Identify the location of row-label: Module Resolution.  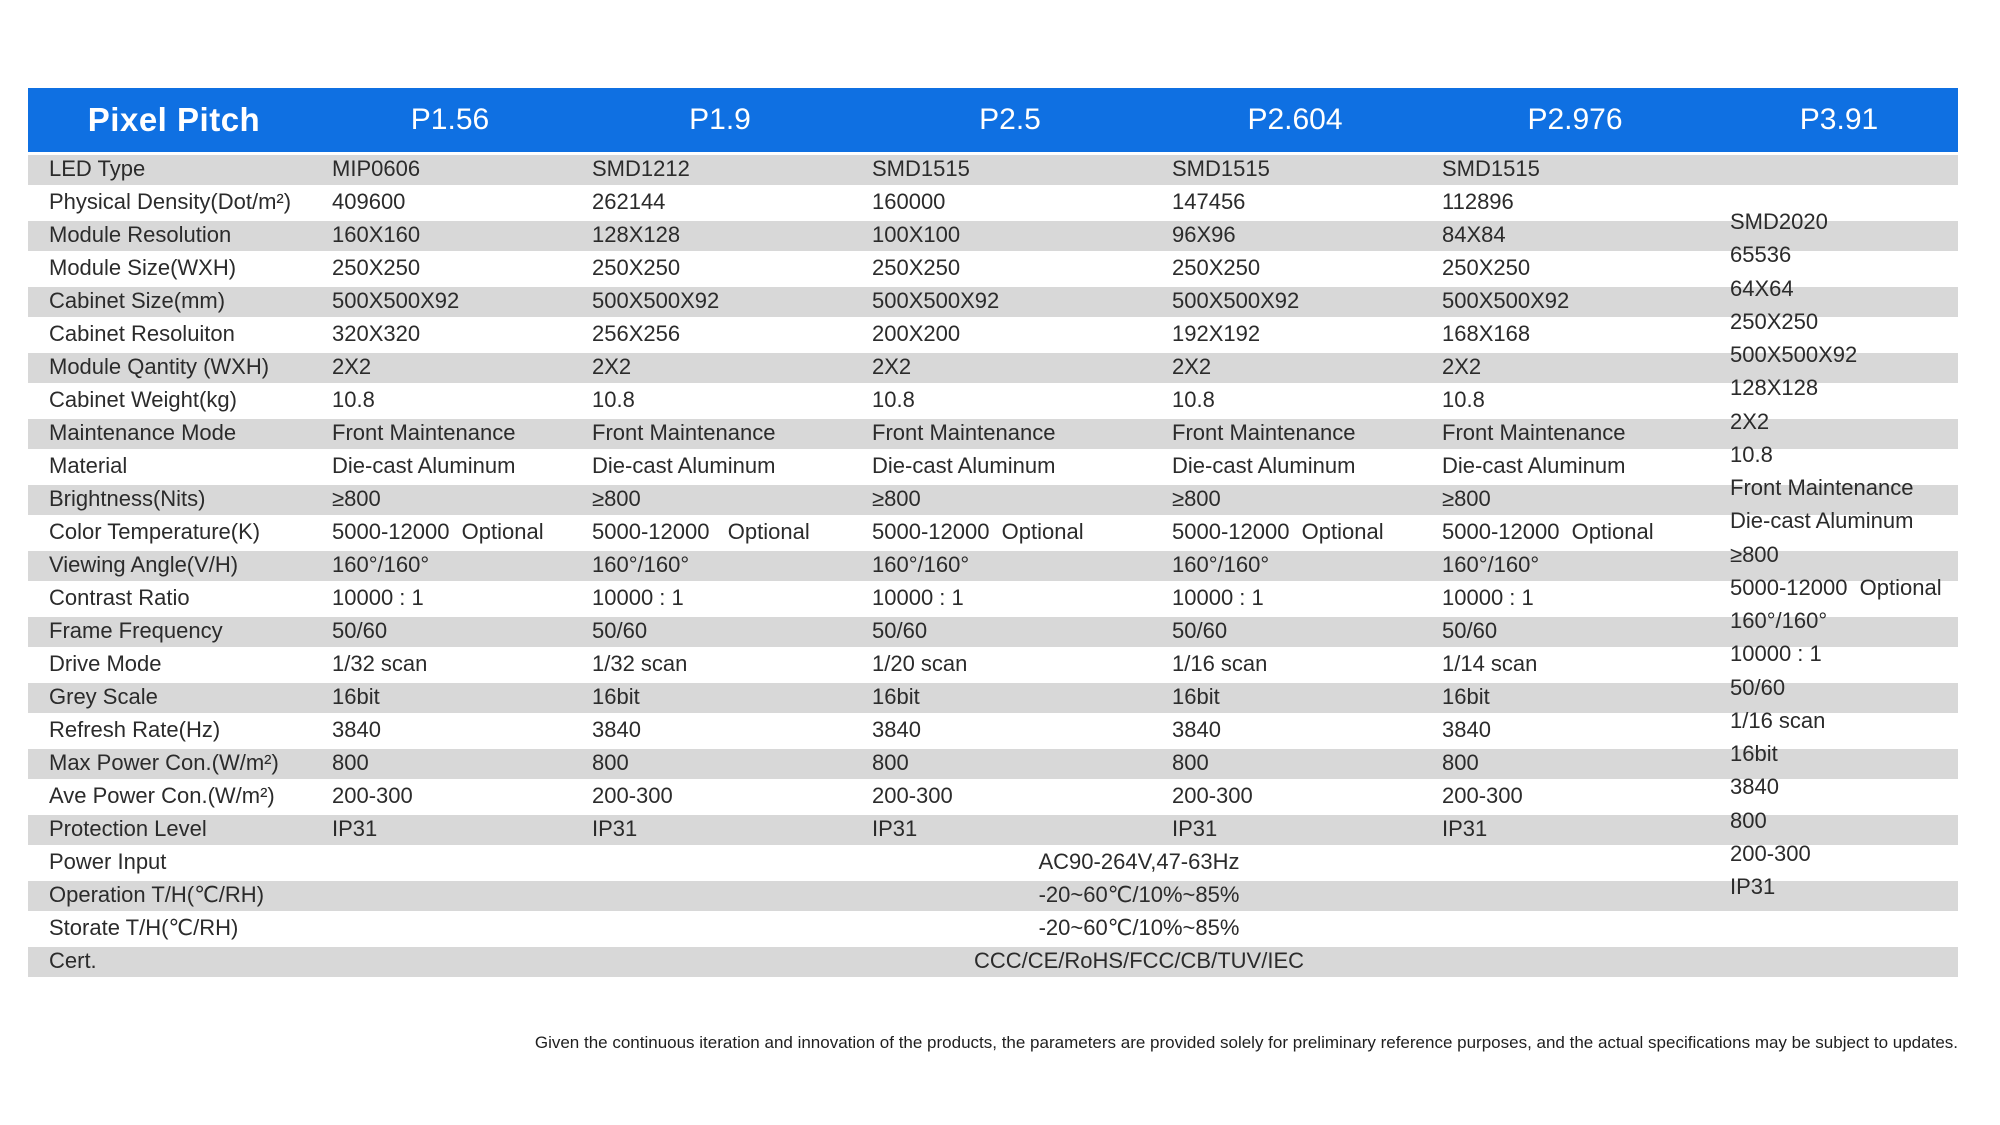
(140, 234).